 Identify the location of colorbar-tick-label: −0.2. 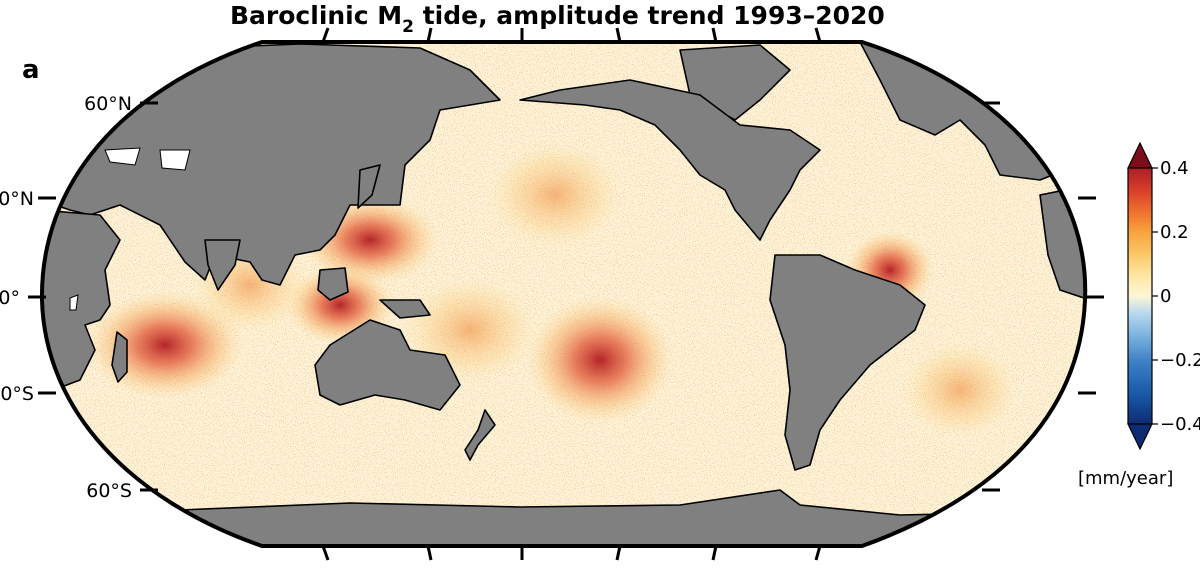
(1180, 360).